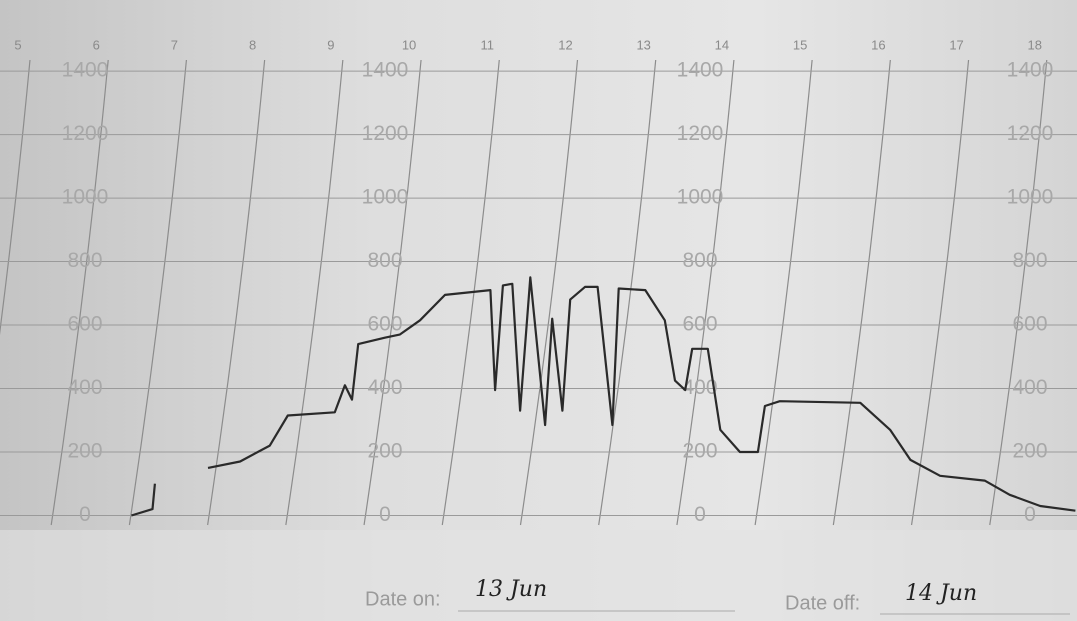  What do you see at coordinates (1035, 44) in the screenshot?
I see `x-tick-label: 18` at bounding box center [1035, 44].